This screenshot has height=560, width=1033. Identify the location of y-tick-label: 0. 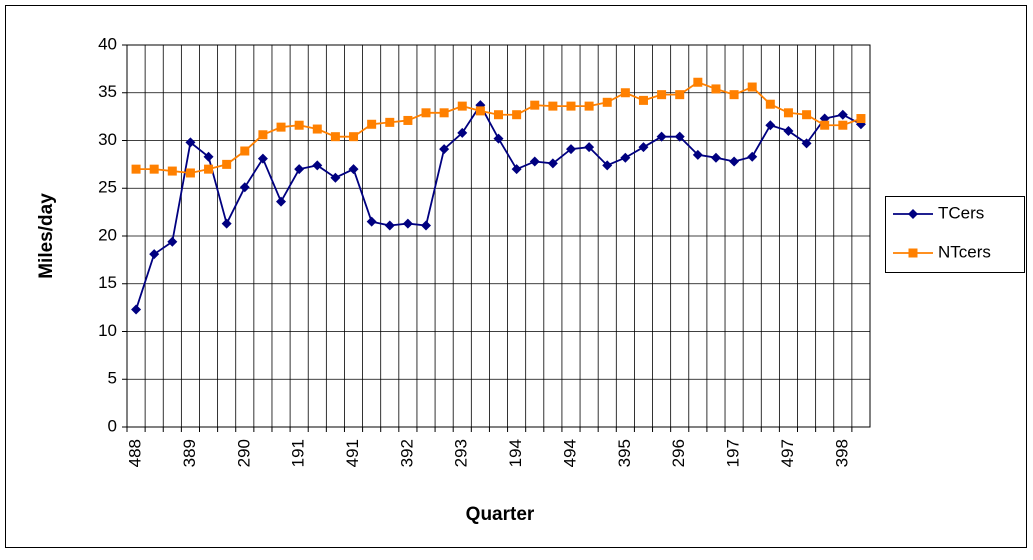
(112, 425).